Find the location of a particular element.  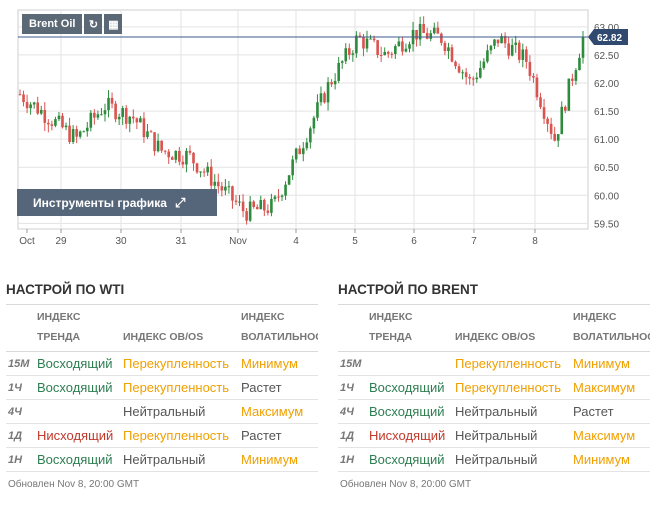

price-tick-label: 63.00 is located at coordinates (606, 28).